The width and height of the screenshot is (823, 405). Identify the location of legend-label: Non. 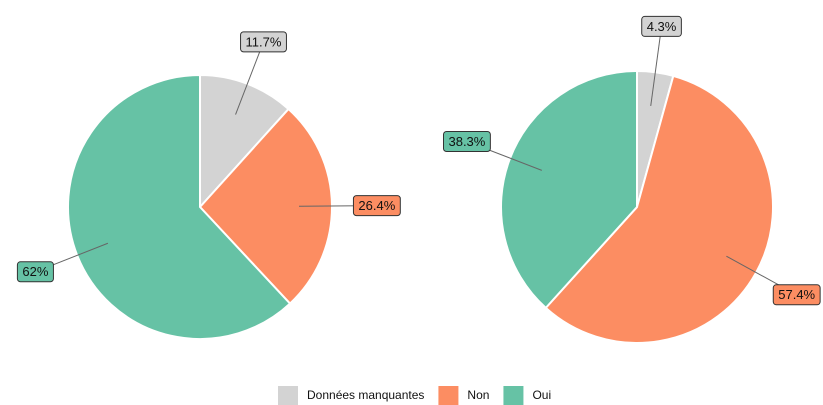
(478, 395).